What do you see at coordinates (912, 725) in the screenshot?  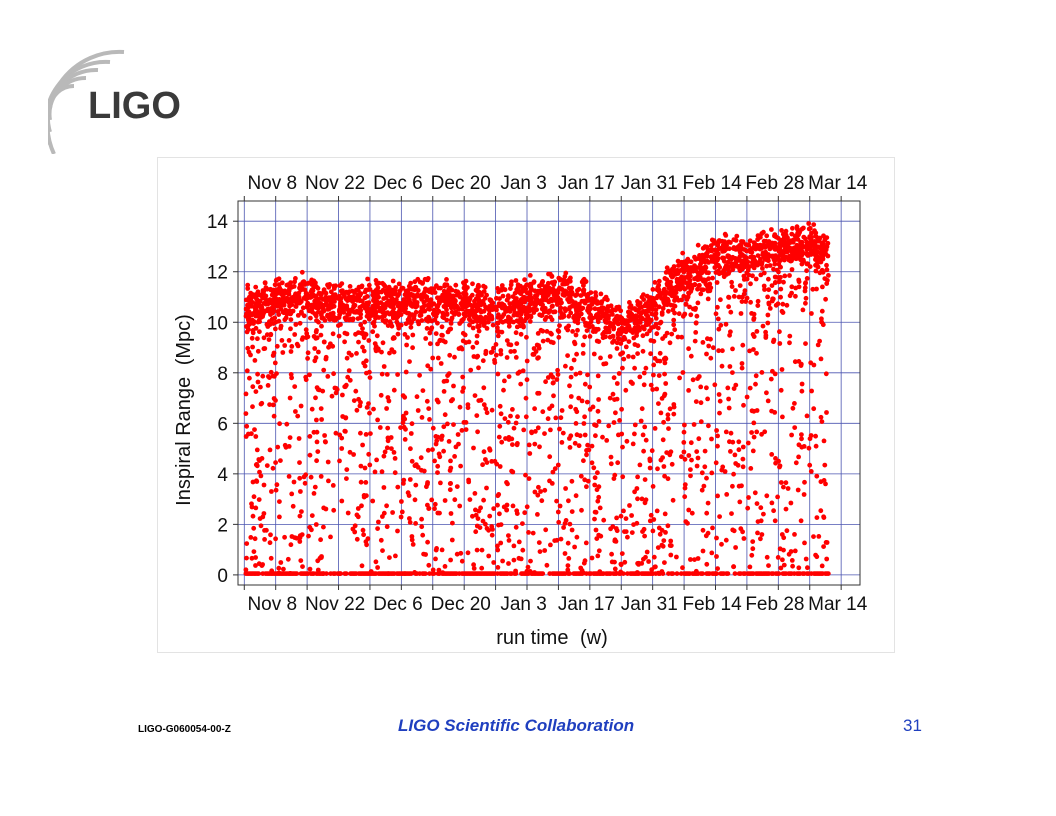 I see `page-number: 31` at bounding box center [912, 725].